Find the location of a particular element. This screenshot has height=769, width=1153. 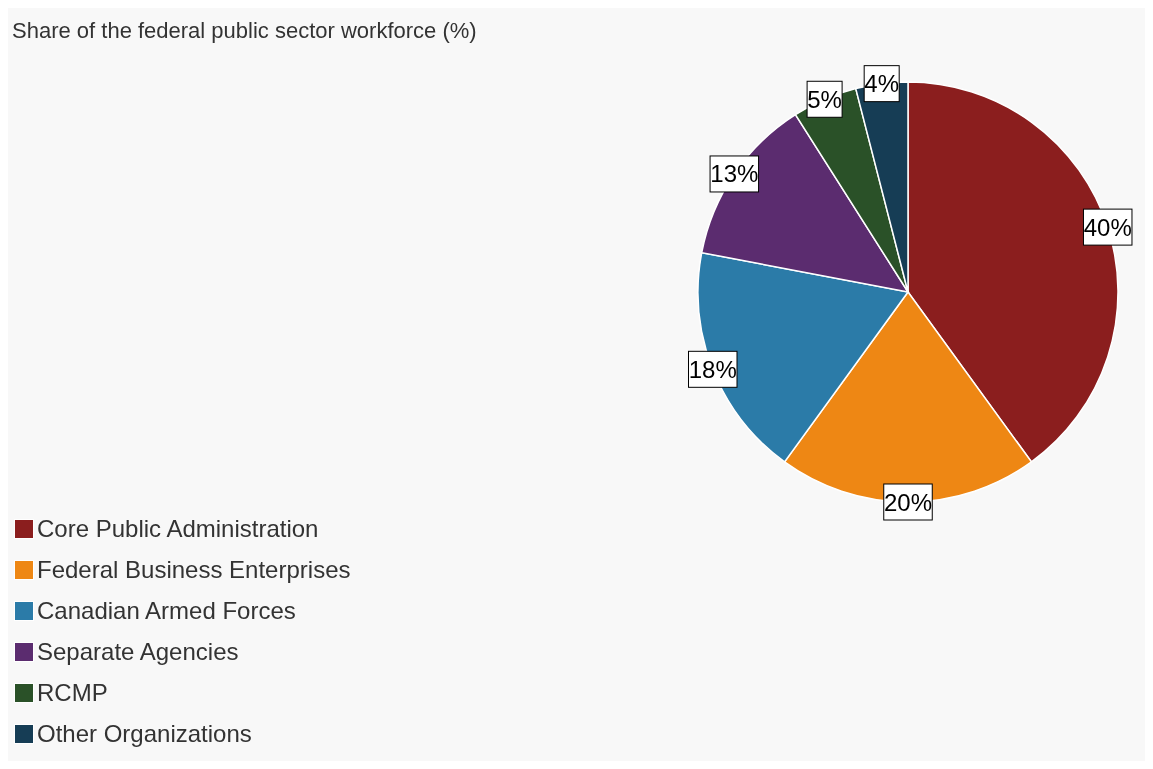

data-label: 13% is located at coordinates (734, 174).